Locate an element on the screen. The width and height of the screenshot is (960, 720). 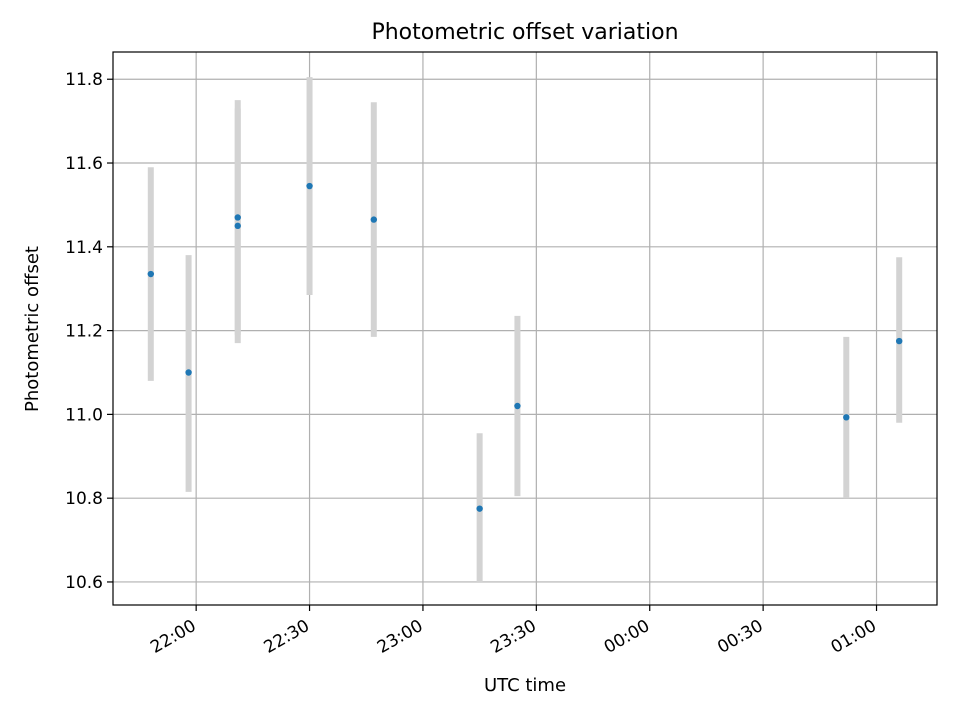
y-axis-ticks: 10.6 10.8 11.0 11.2 11.4 11.6 11.8 is located at coordinates (89, 331).